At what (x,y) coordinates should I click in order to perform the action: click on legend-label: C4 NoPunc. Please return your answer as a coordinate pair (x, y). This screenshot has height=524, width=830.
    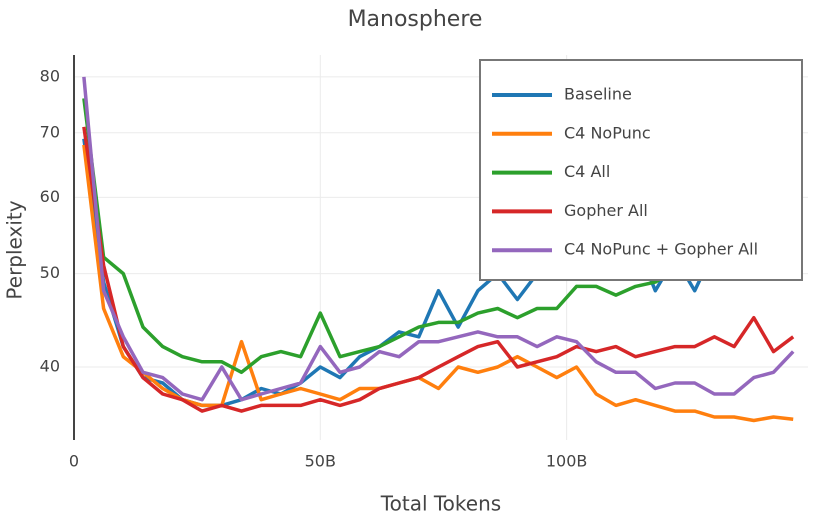
    Looking at the image, I should click on (607, 132).